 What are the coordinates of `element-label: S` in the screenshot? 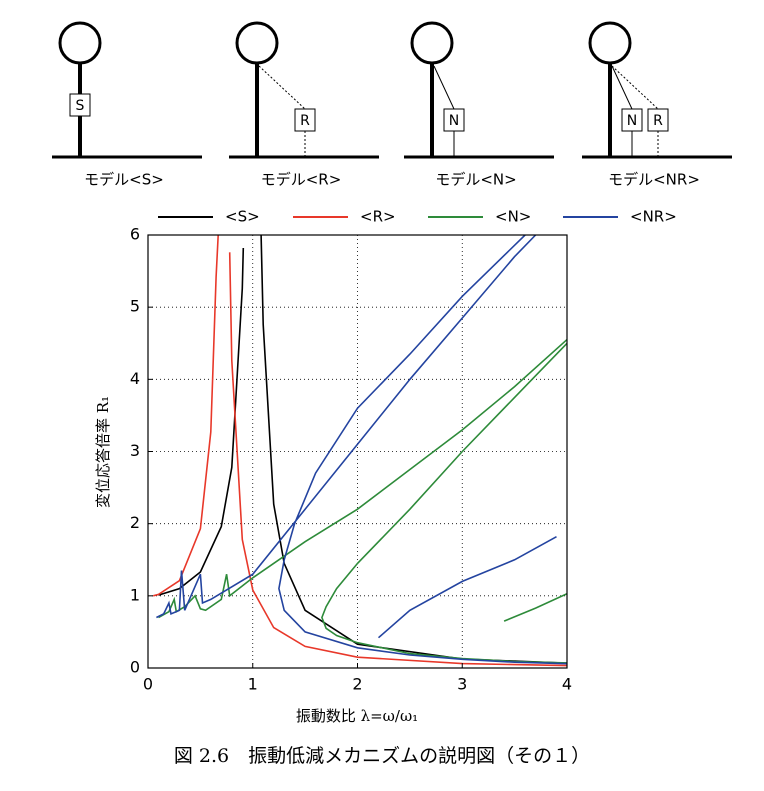 It's located at (80, 106).